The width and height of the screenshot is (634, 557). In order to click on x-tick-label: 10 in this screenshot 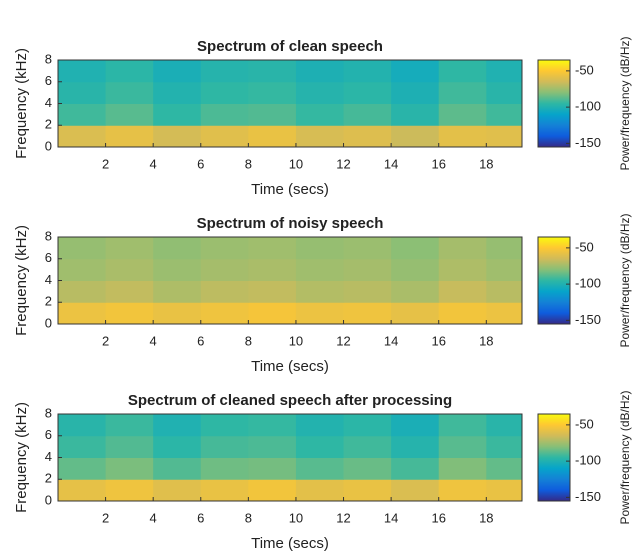, I will do `click(296, 340)`.